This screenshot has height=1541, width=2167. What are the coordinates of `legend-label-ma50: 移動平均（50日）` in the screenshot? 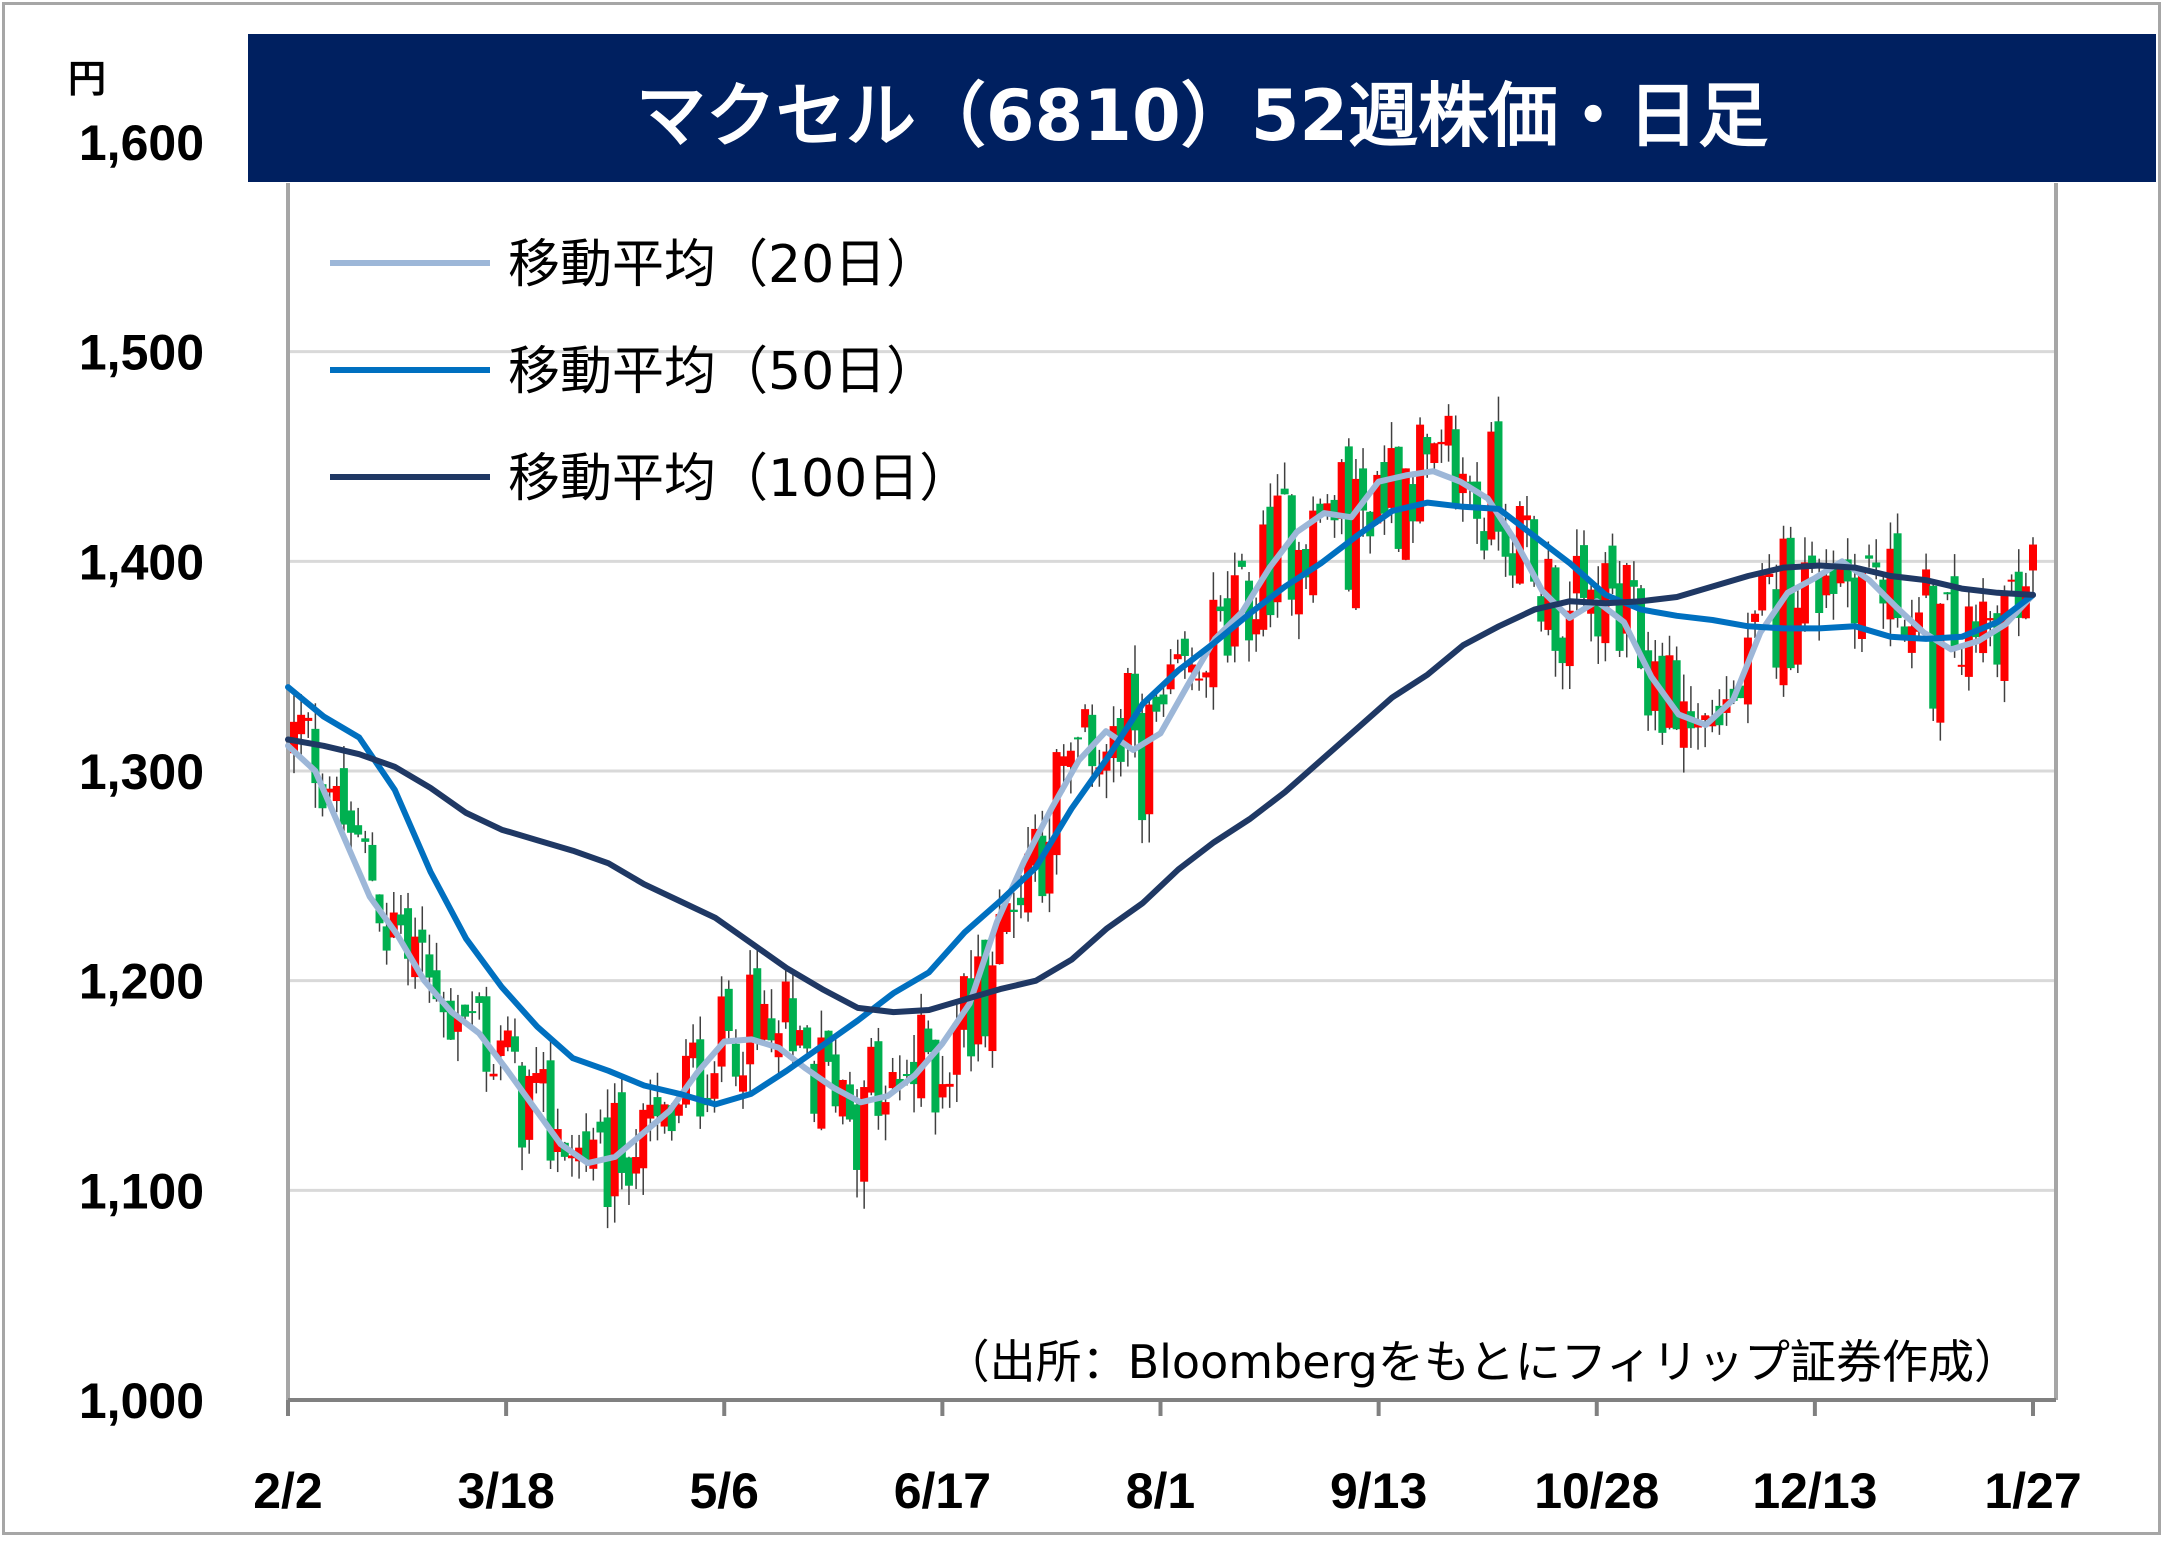 It's located at (723, 372).